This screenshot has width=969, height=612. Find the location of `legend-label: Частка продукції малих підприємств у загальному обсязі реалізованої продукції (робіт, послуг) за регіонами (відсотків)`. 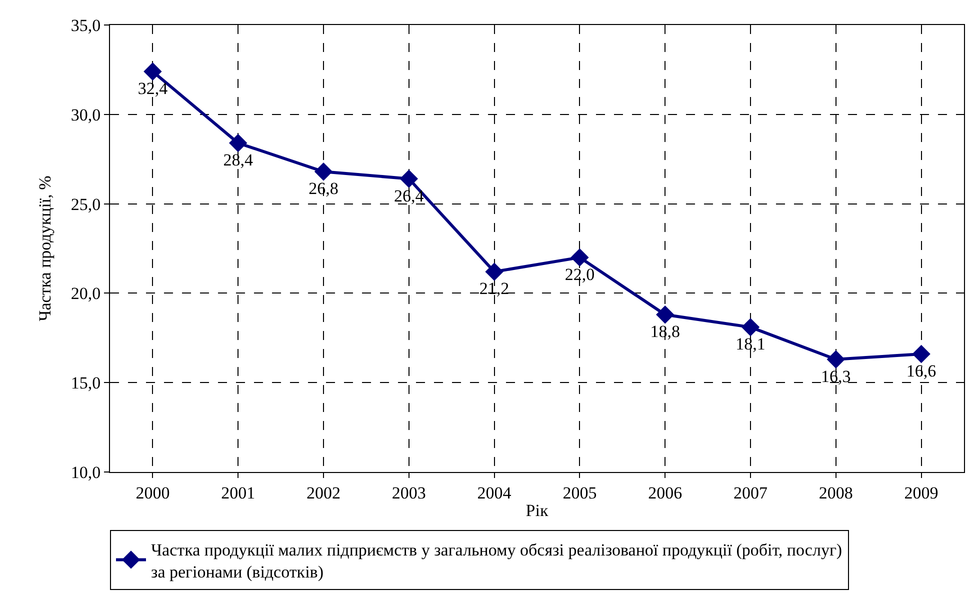

legend-label: Частка продукції малих підприємств у загальному обсязі реалізованої продукції (робіт, послуг) за регіонами (відсотків) is located at coordinates (496, 561).